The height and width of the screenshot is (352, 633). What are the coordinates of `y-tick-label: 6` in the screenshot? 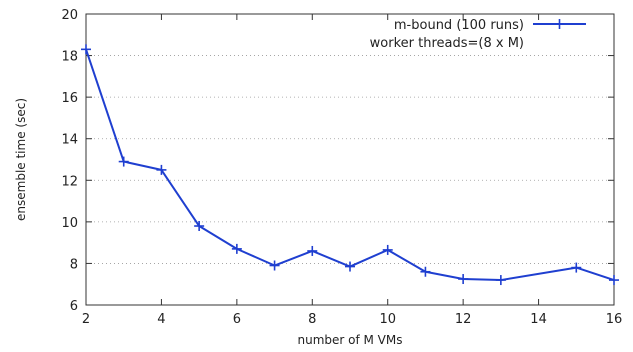 It's located at (74, 306).